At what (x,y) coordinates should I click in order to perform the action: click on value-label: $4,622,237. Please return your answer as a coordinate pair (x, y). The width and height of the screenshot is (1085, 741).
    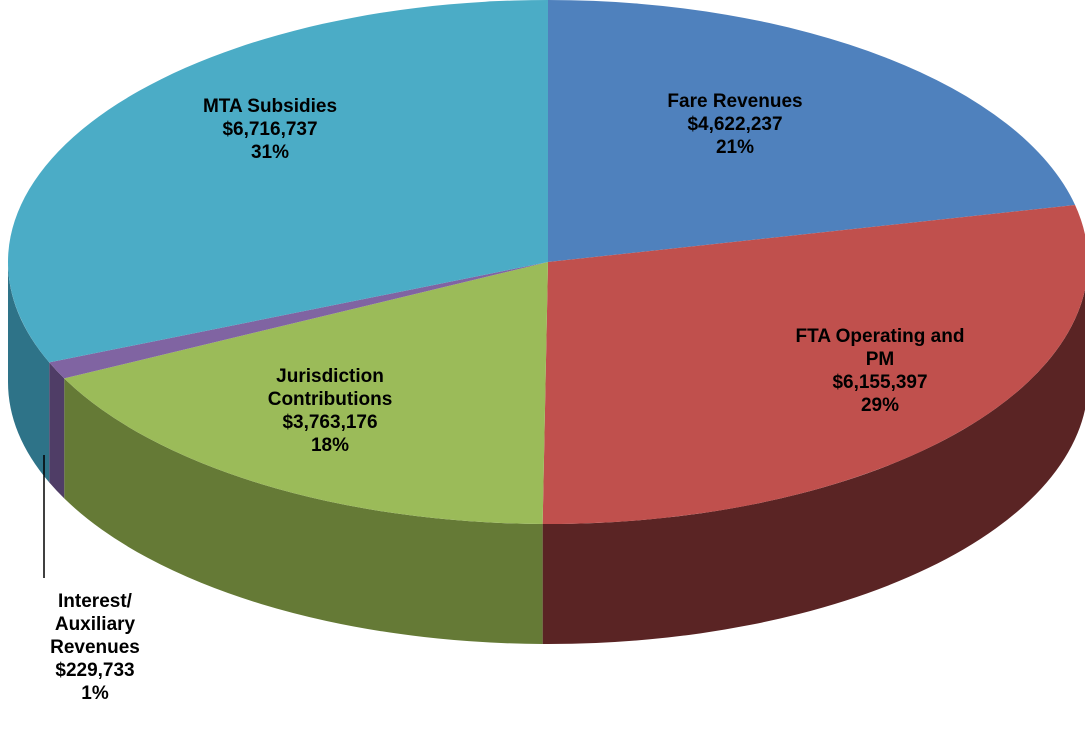
    Looking at the image, I should click on (735, 124).